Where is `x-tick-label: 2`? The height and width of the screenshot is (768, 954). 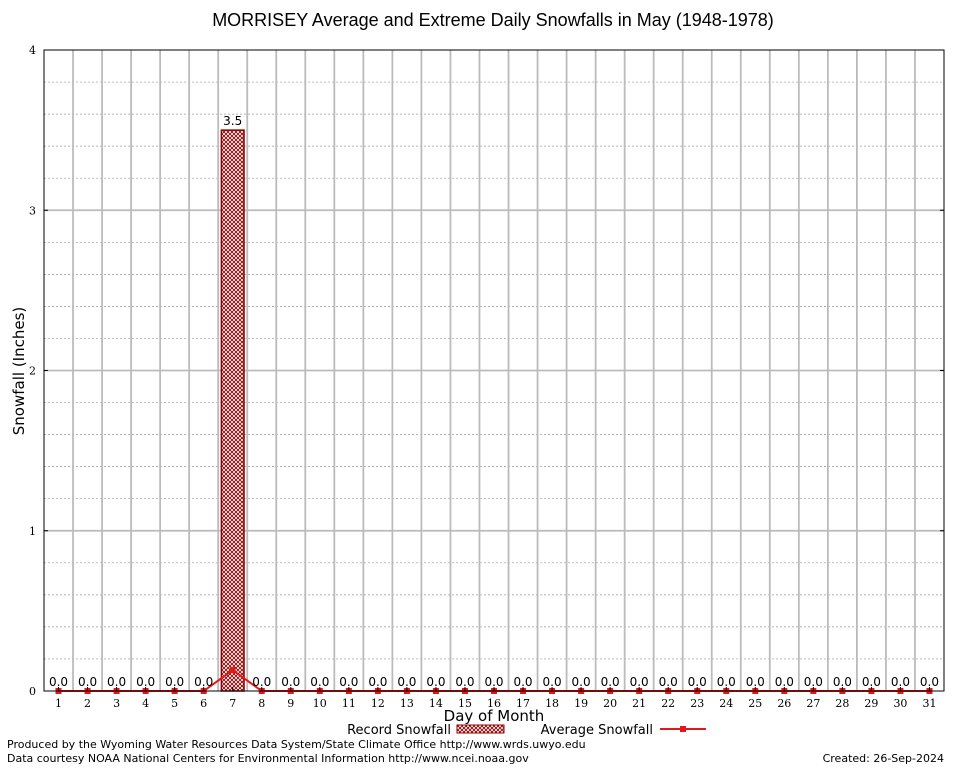
x-tick-label: 2 is located at coordinates (87, 703).